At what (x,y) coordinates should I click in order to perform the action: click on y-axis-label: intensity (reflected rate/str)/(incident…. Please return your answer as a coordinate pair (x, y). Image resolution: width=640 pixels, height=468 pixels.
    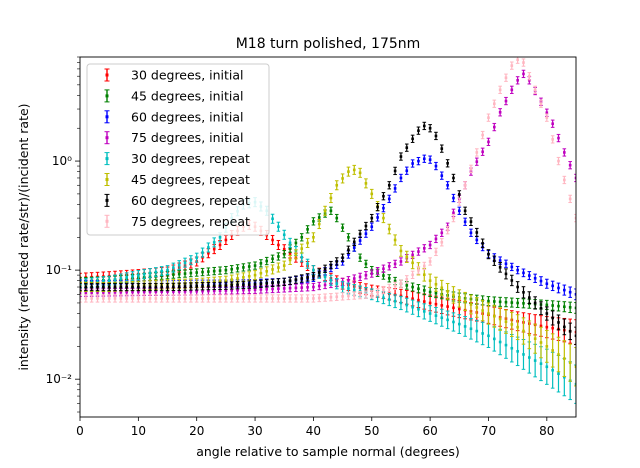
    Looking at the image, I should click on (23, 236).